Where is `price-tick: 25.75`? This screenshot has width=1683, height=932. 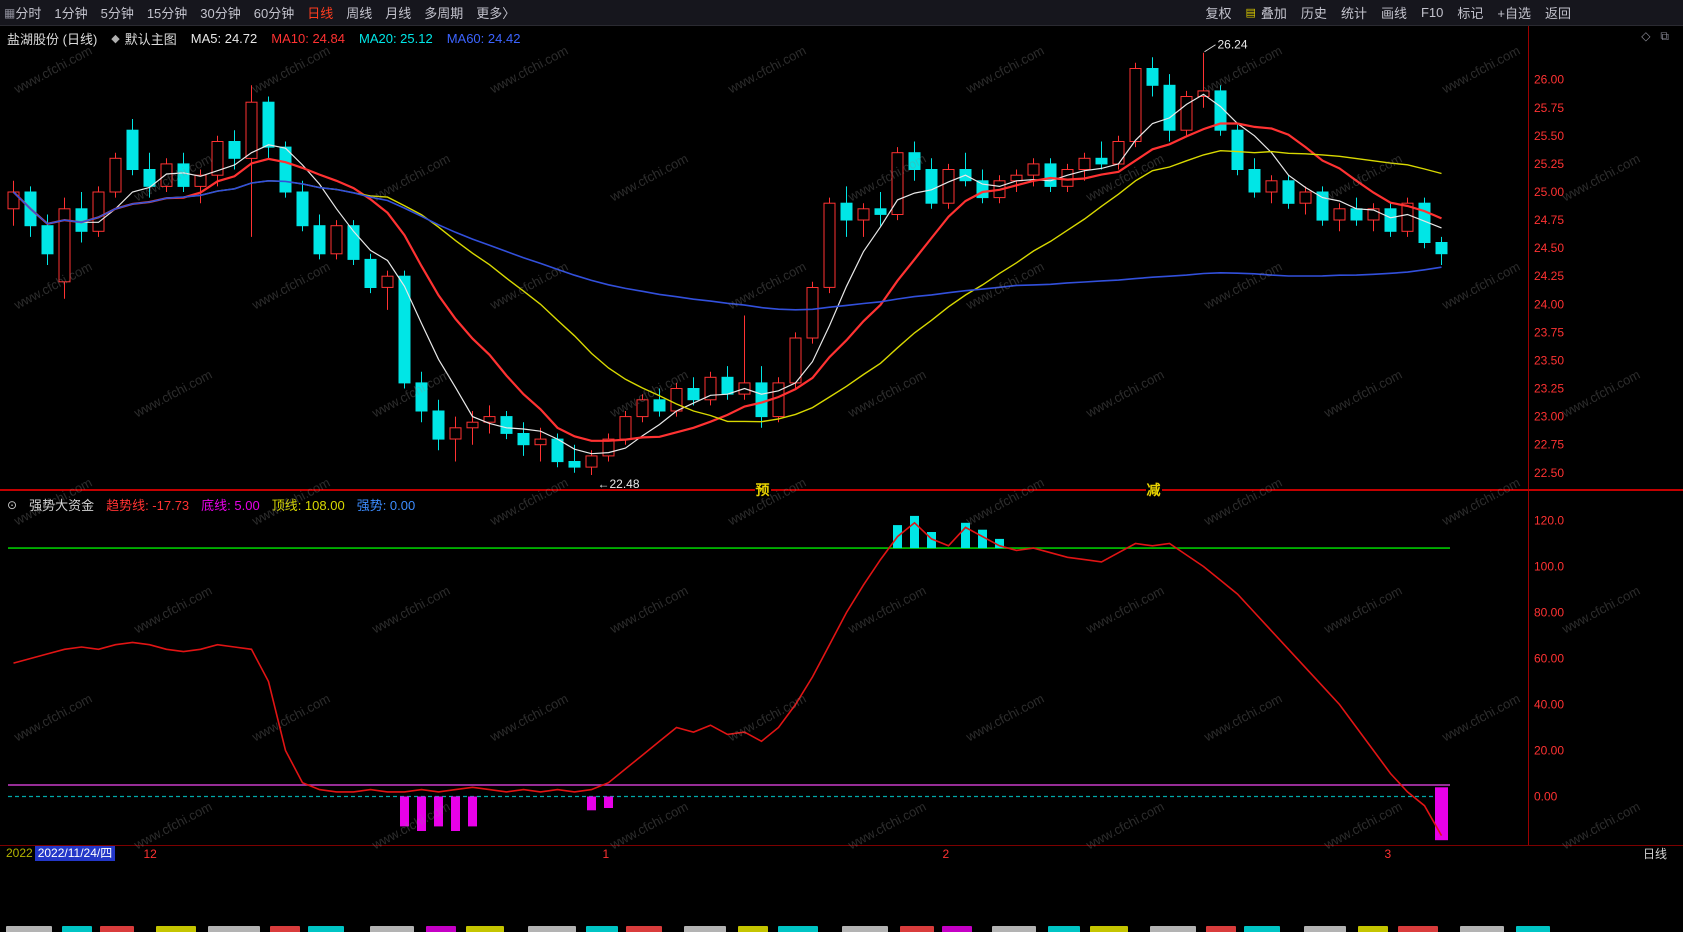
price-tick: 25.75 is located at coordinates (1549, 108).